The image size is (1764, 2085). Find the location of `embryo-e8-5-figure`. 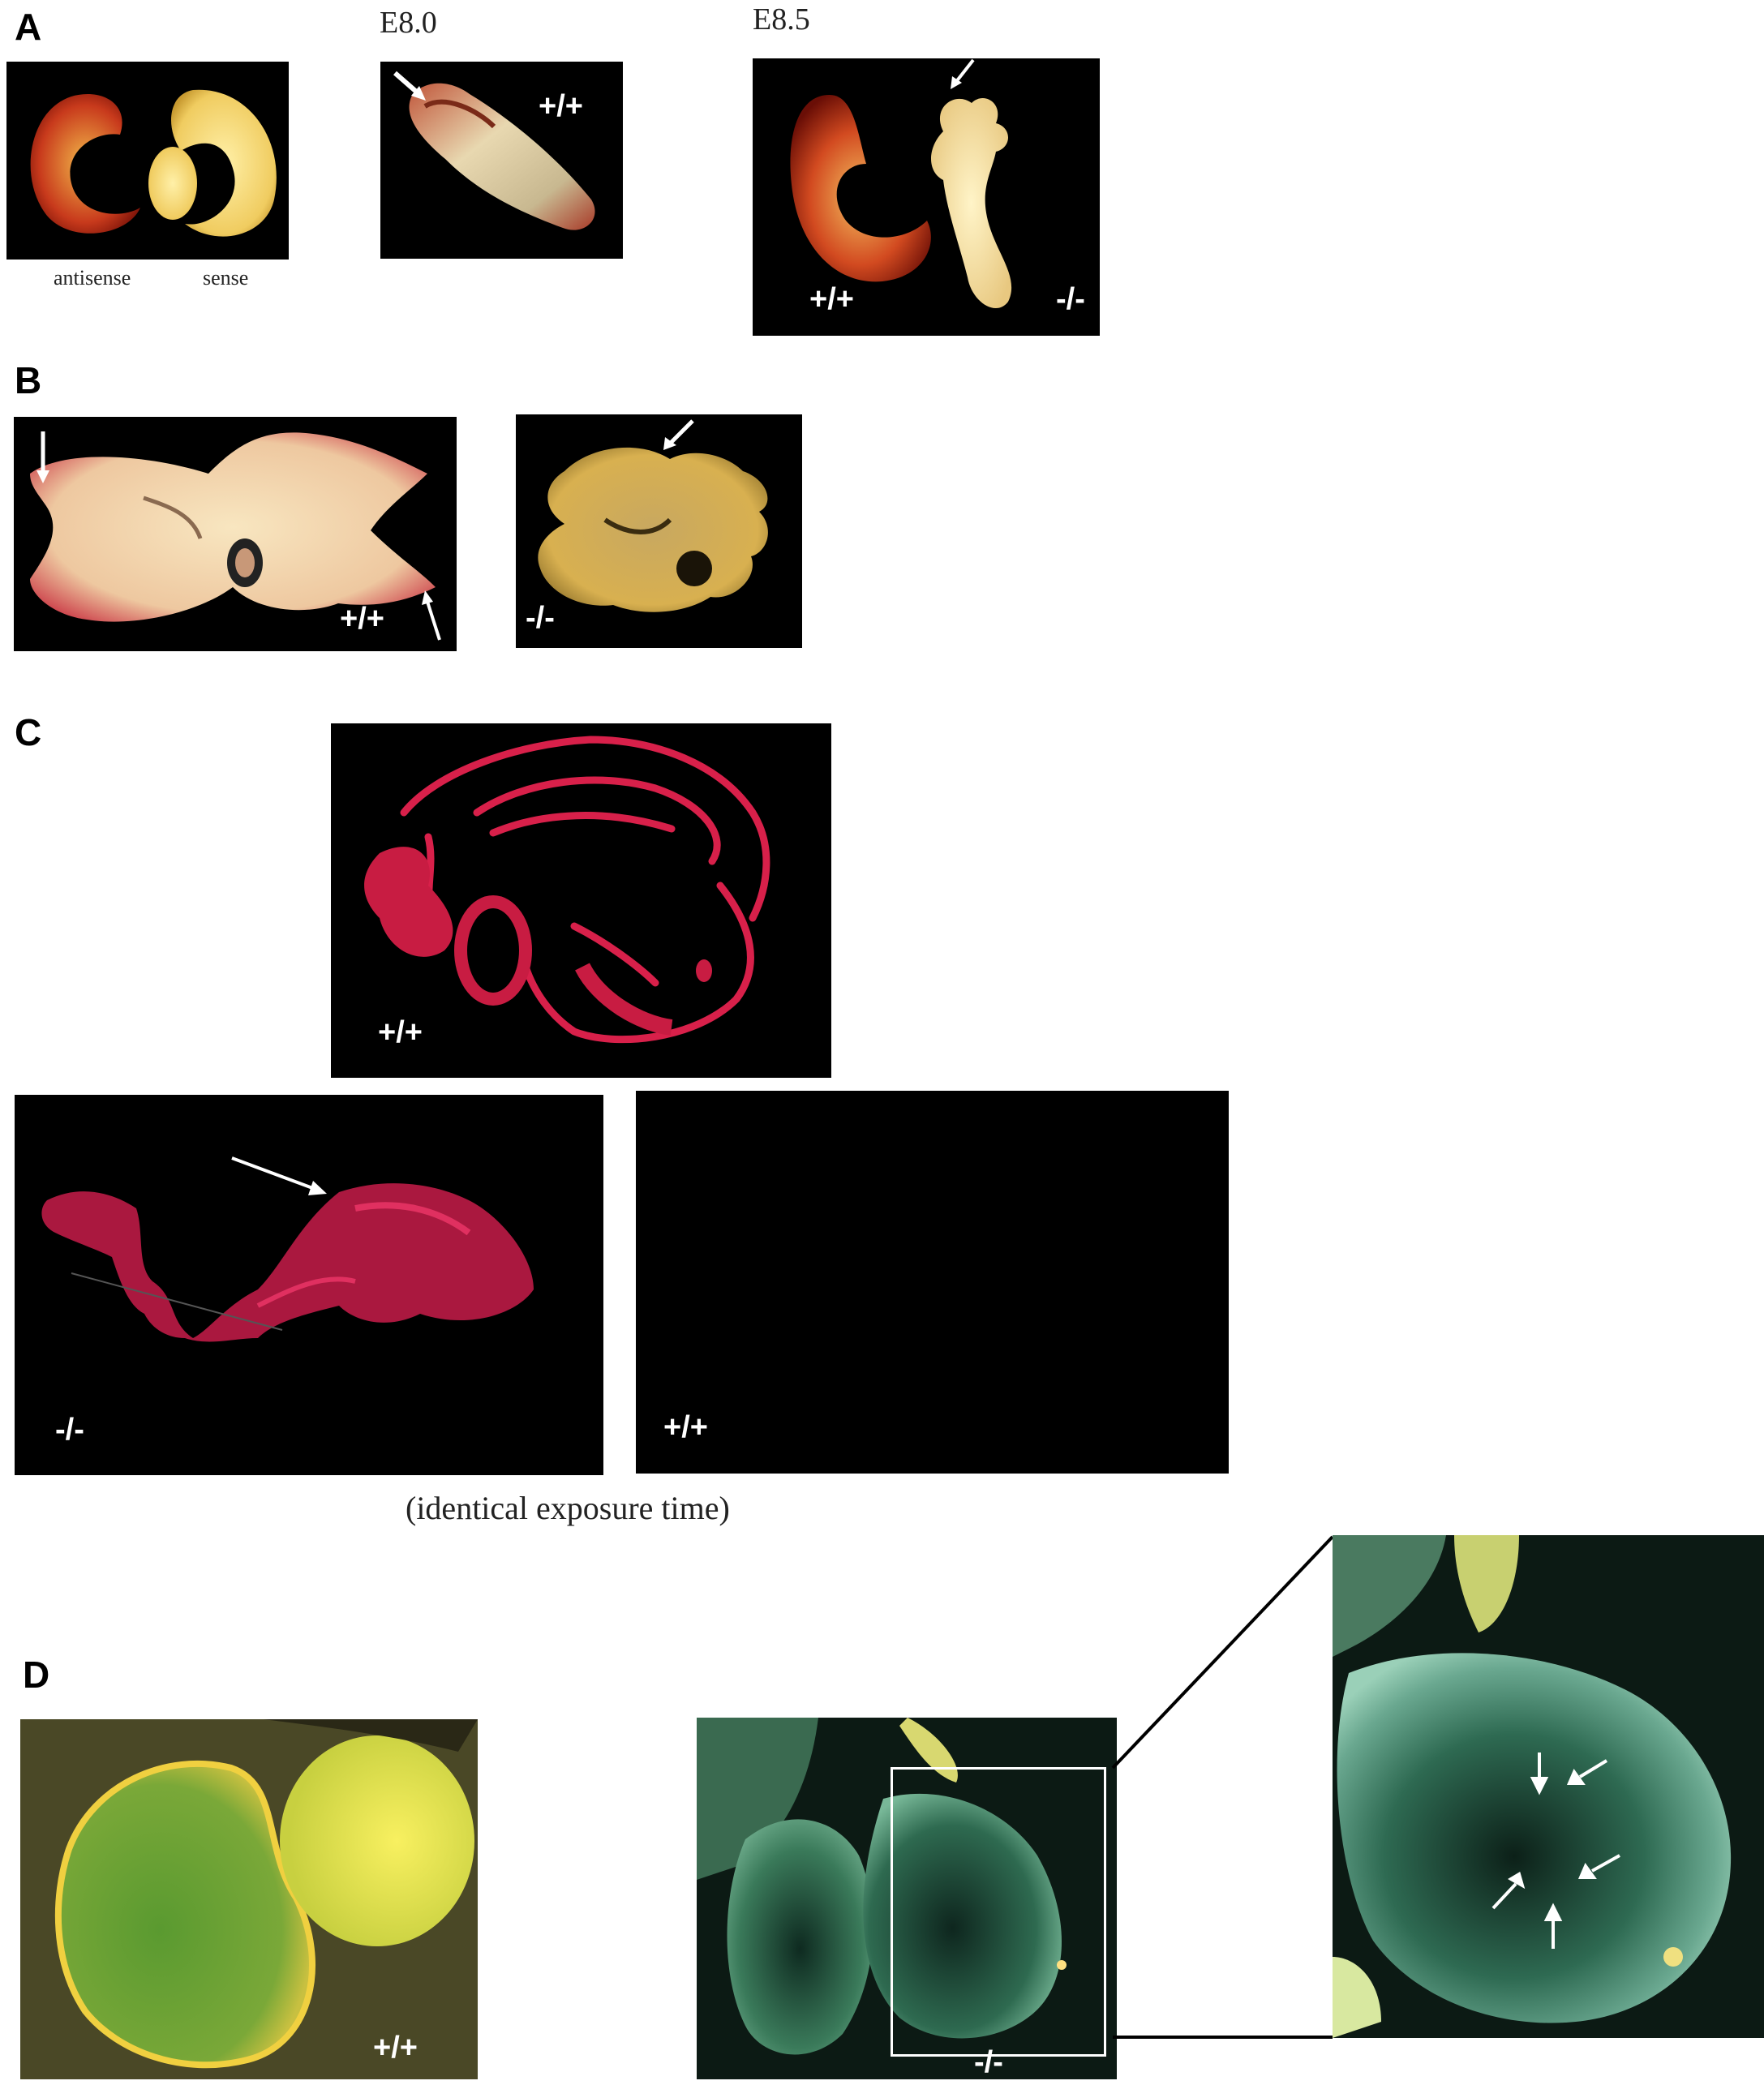

embryo-e8-5-figure is located at coordinates (901, 183).